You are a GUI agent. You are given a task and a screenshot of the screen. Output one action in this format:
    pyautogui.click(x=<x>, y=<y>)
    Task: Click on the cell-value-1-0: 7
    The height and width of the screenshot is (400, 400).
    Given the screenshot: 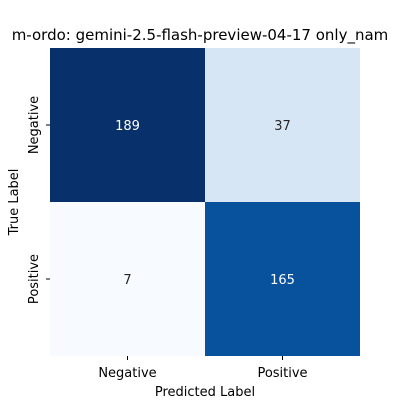 What is the action you would take?
    pyautogui.click(x=127, y=280)
    